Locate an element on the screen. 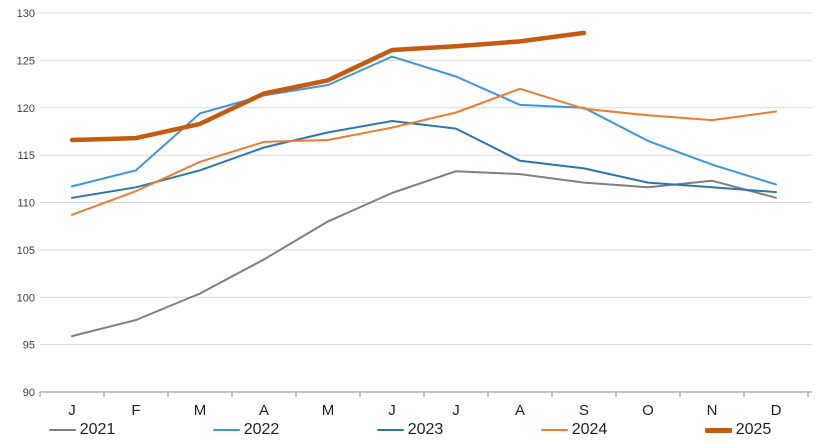 This screenshot has width=820, height=444. y-axis-tick-label: 130 is located at coordinates (26, 14).